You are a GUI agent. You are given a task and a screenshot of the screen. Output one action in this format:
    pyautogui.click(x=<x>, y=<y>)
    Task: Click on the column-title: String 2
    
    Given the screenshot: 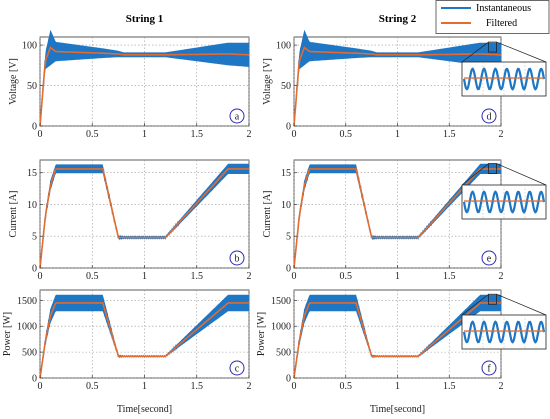 What is the action you would take?
    pyautogui.click(x=398, y=19)
    